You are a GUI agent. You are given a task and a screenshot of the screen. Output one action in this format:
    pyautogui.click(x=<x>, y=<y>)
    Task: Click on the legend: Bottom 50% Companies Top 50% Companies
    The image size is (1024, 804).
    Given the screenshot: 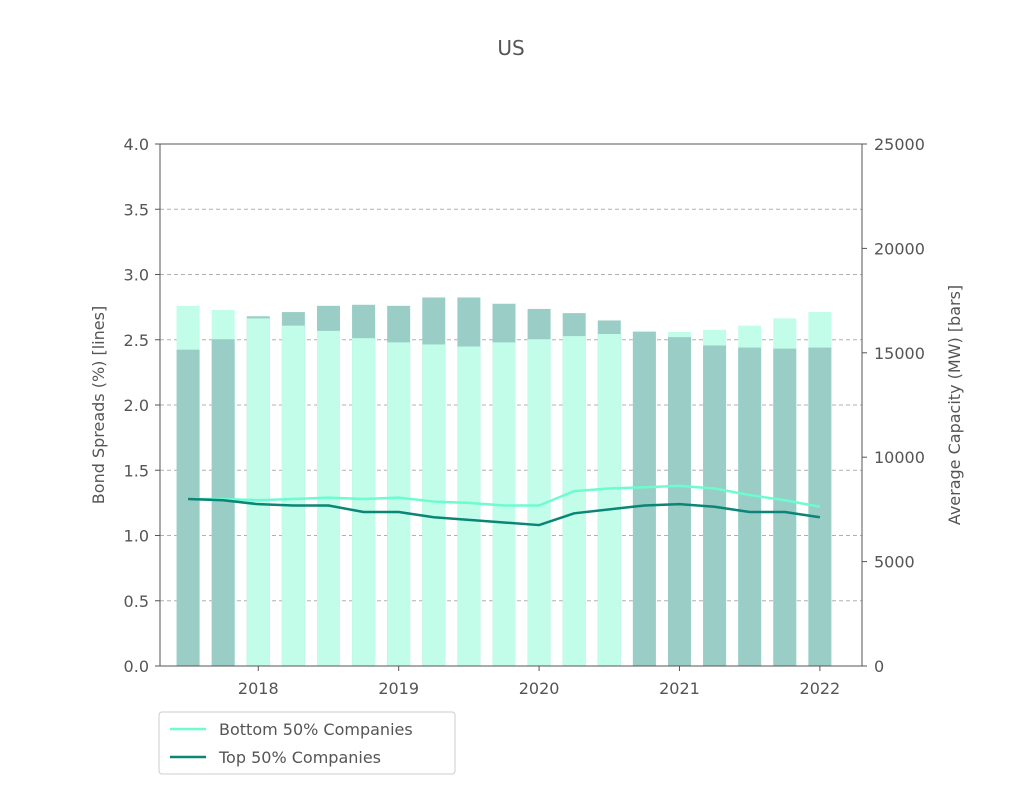 What is the action you would take?
    pyautogui.click(x=307, y=743)
    